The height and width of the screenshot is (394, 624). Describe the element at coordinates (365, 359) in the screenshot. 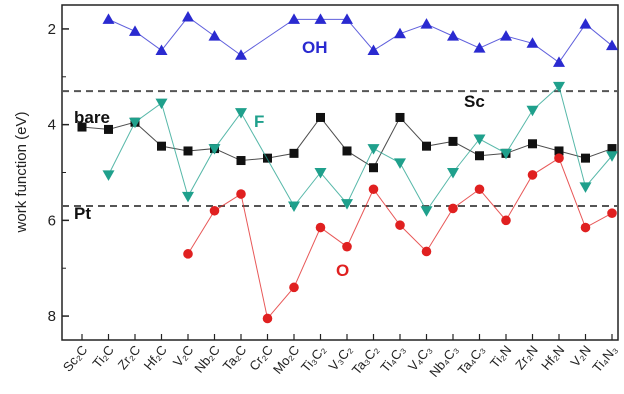

I see `x-tick-label: Ta₃C₂` at that location.